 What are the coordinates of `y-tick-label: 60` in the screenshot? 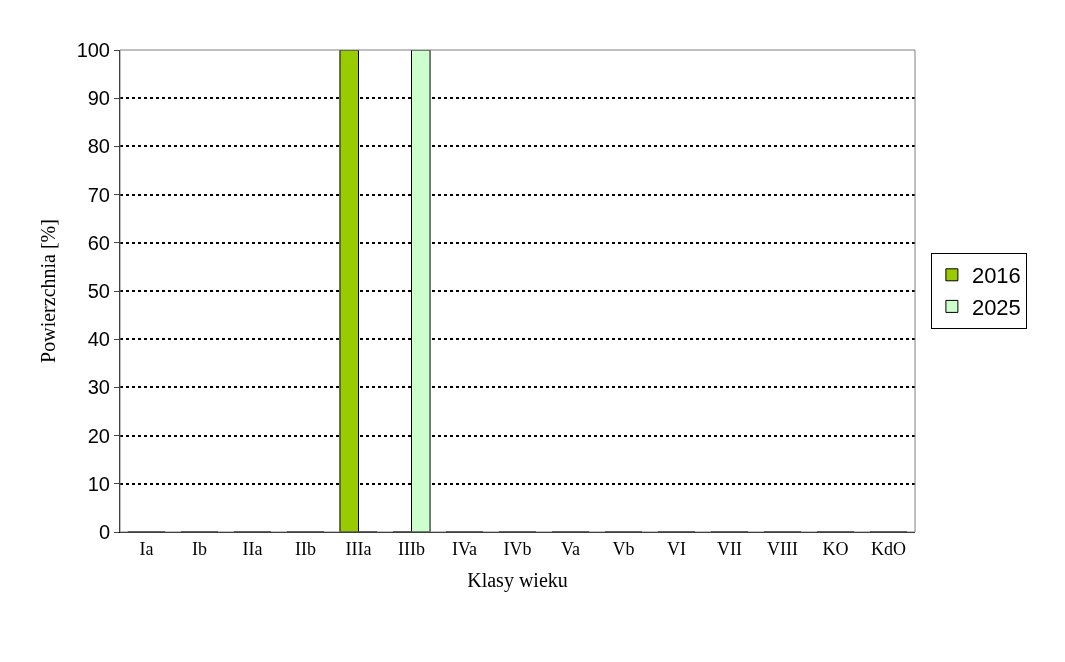 It's located at (98, 242).